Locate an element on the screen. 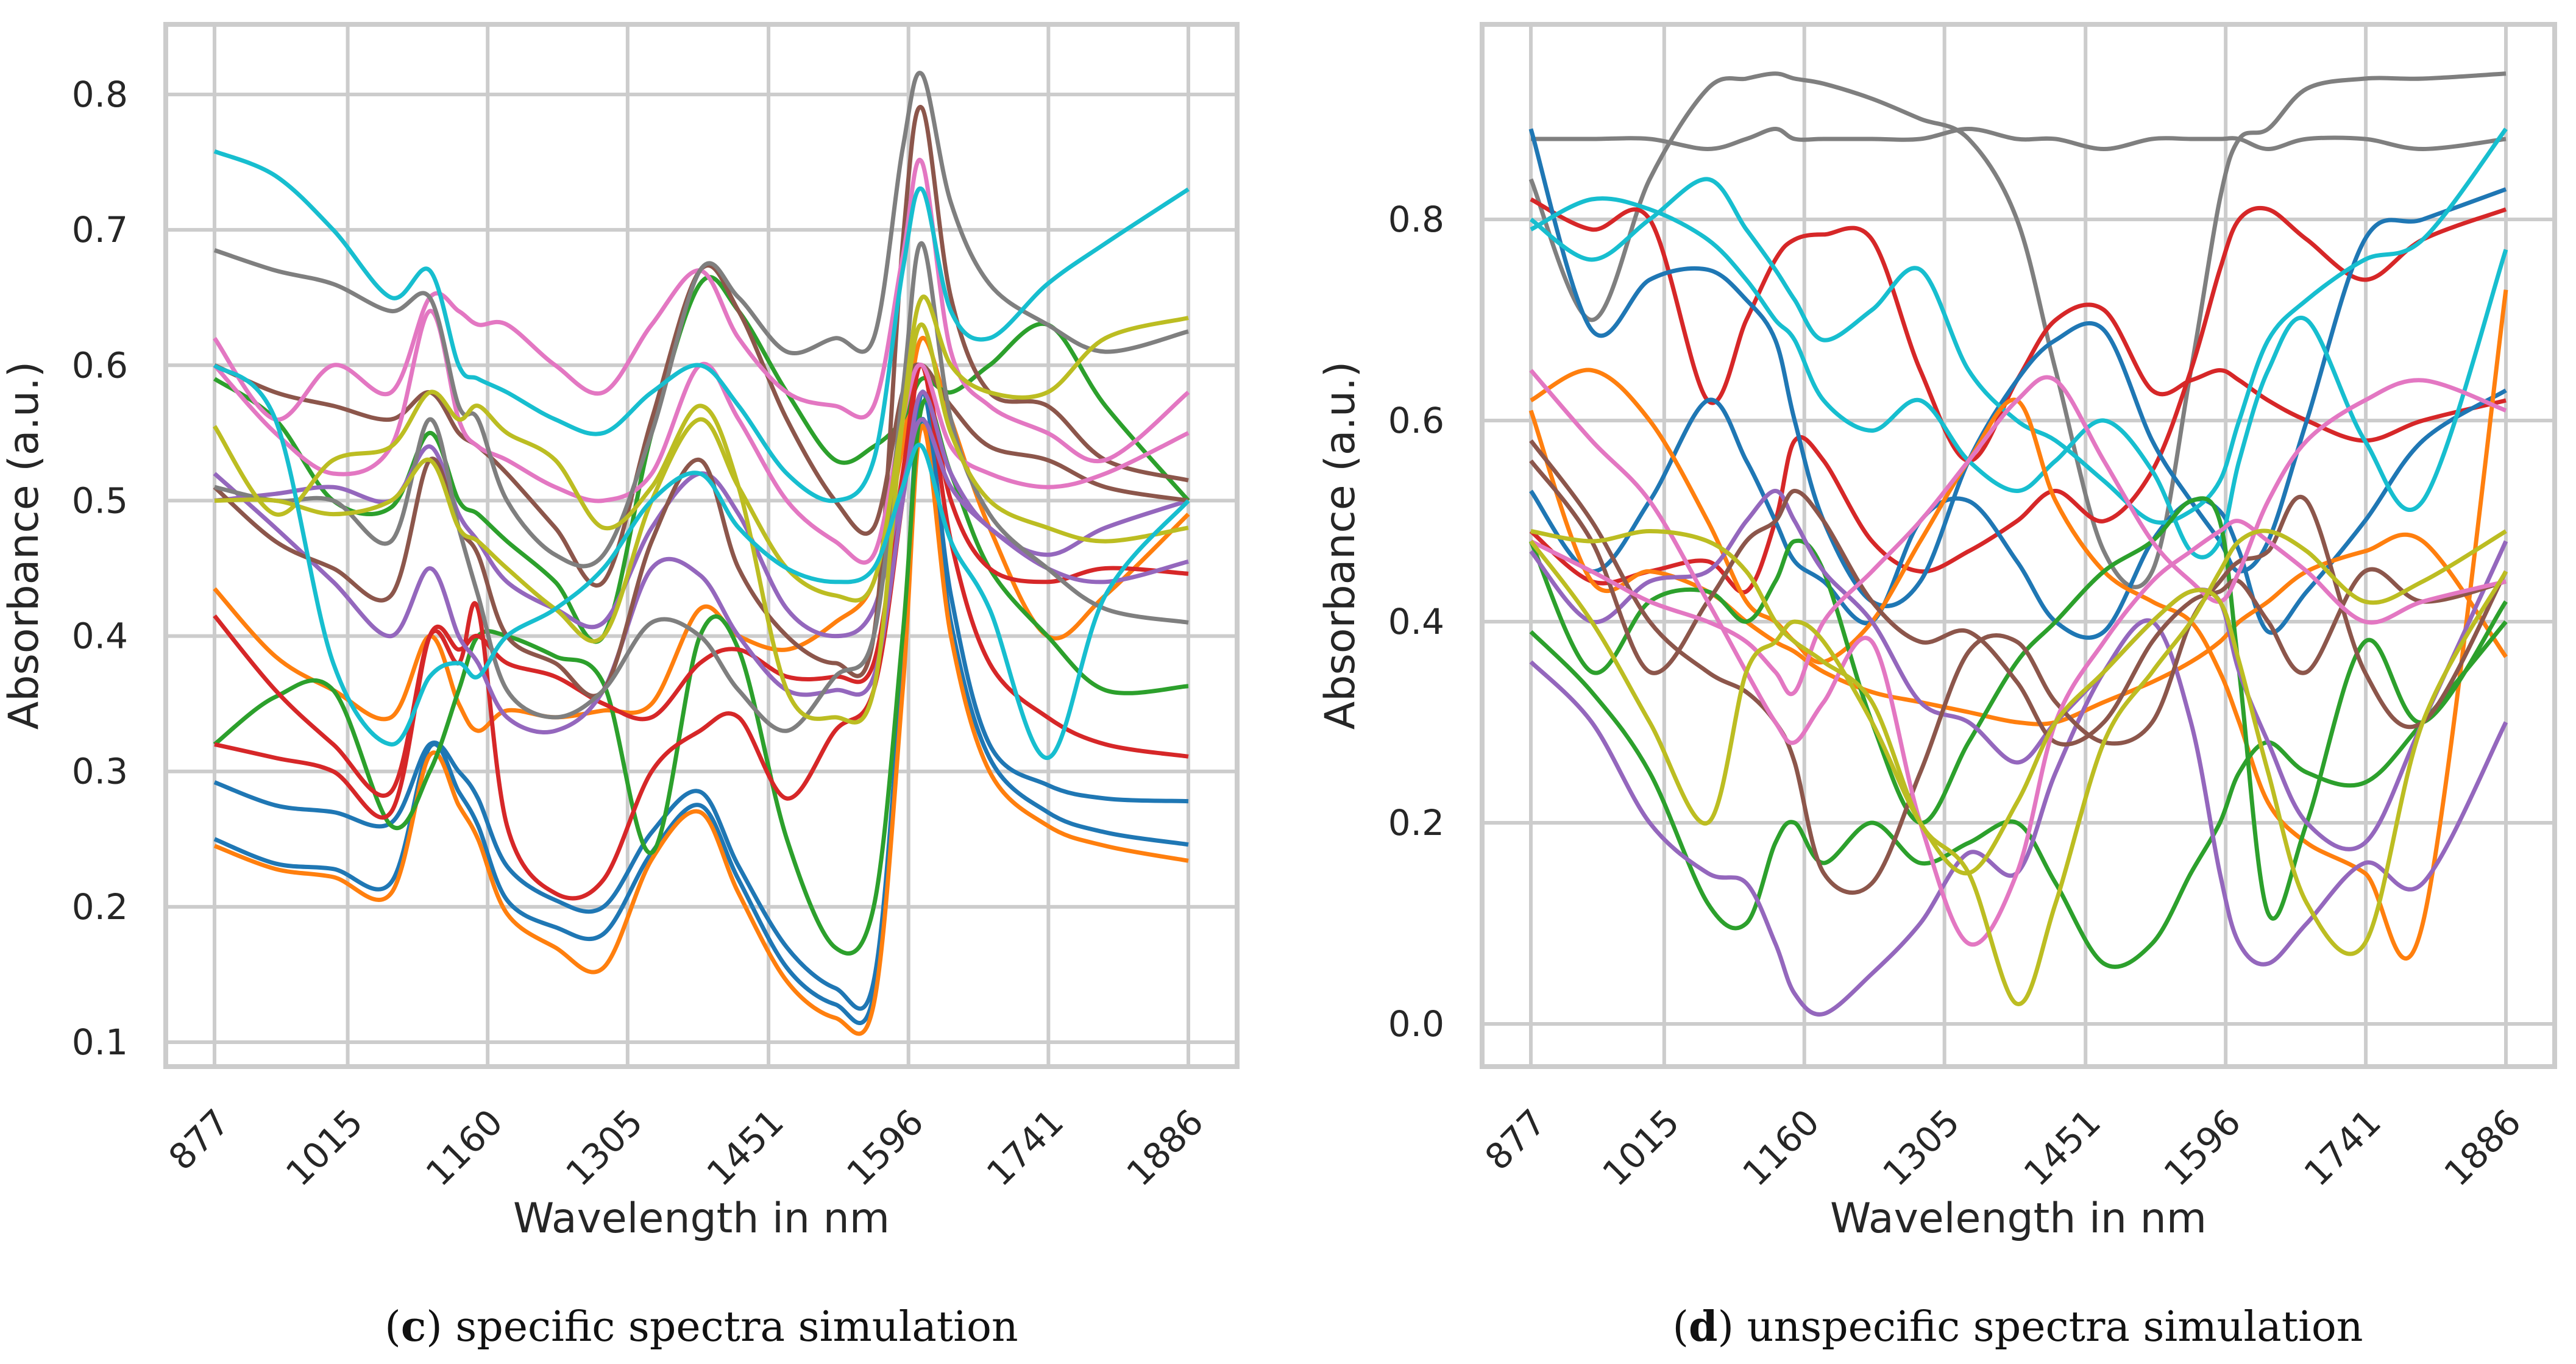  y-tick-label: 0.5 is located at coordinates (100, 500).